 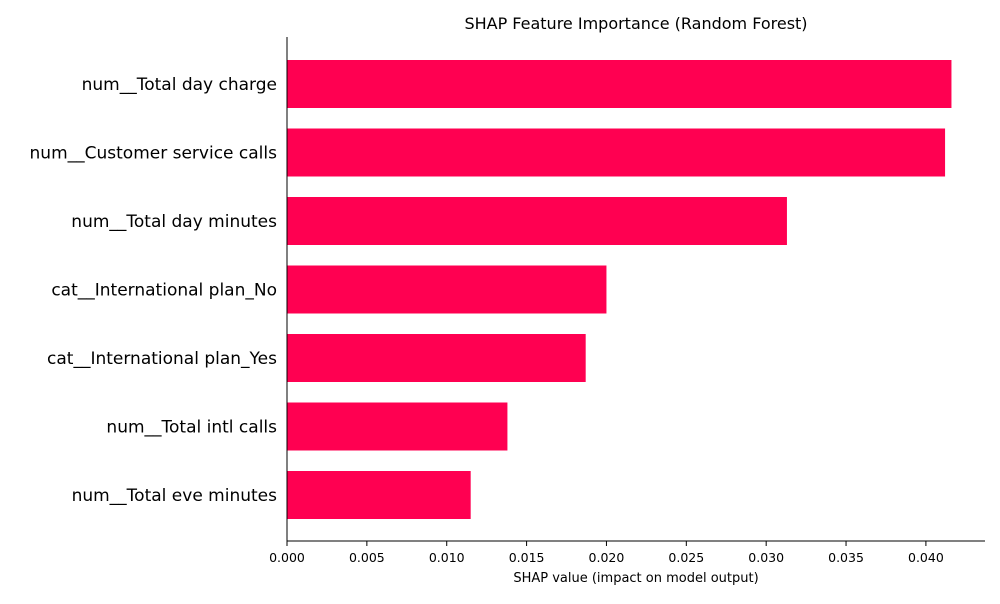 What do you see at coordinates (175, 496) in the screenshot?
I see `y-tick-label-6: num__Total eve minutes` at bounding box center [175, 496].